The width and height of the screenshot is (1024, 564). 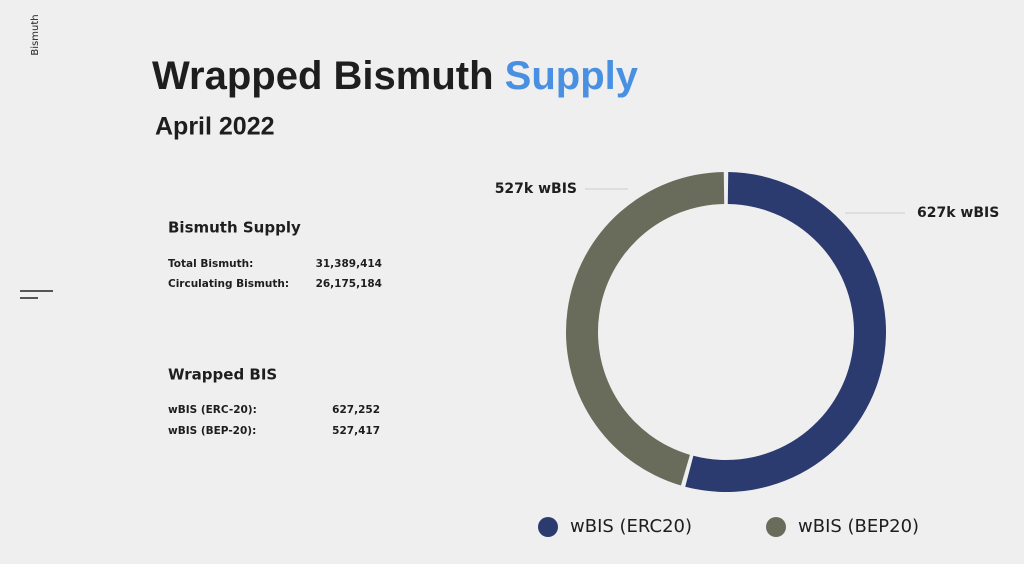 What do you see at coordinates (631, 526) in the screenshot?
I see `legend-label: wBIS (ERC20)` at bounding box center [631, 526].